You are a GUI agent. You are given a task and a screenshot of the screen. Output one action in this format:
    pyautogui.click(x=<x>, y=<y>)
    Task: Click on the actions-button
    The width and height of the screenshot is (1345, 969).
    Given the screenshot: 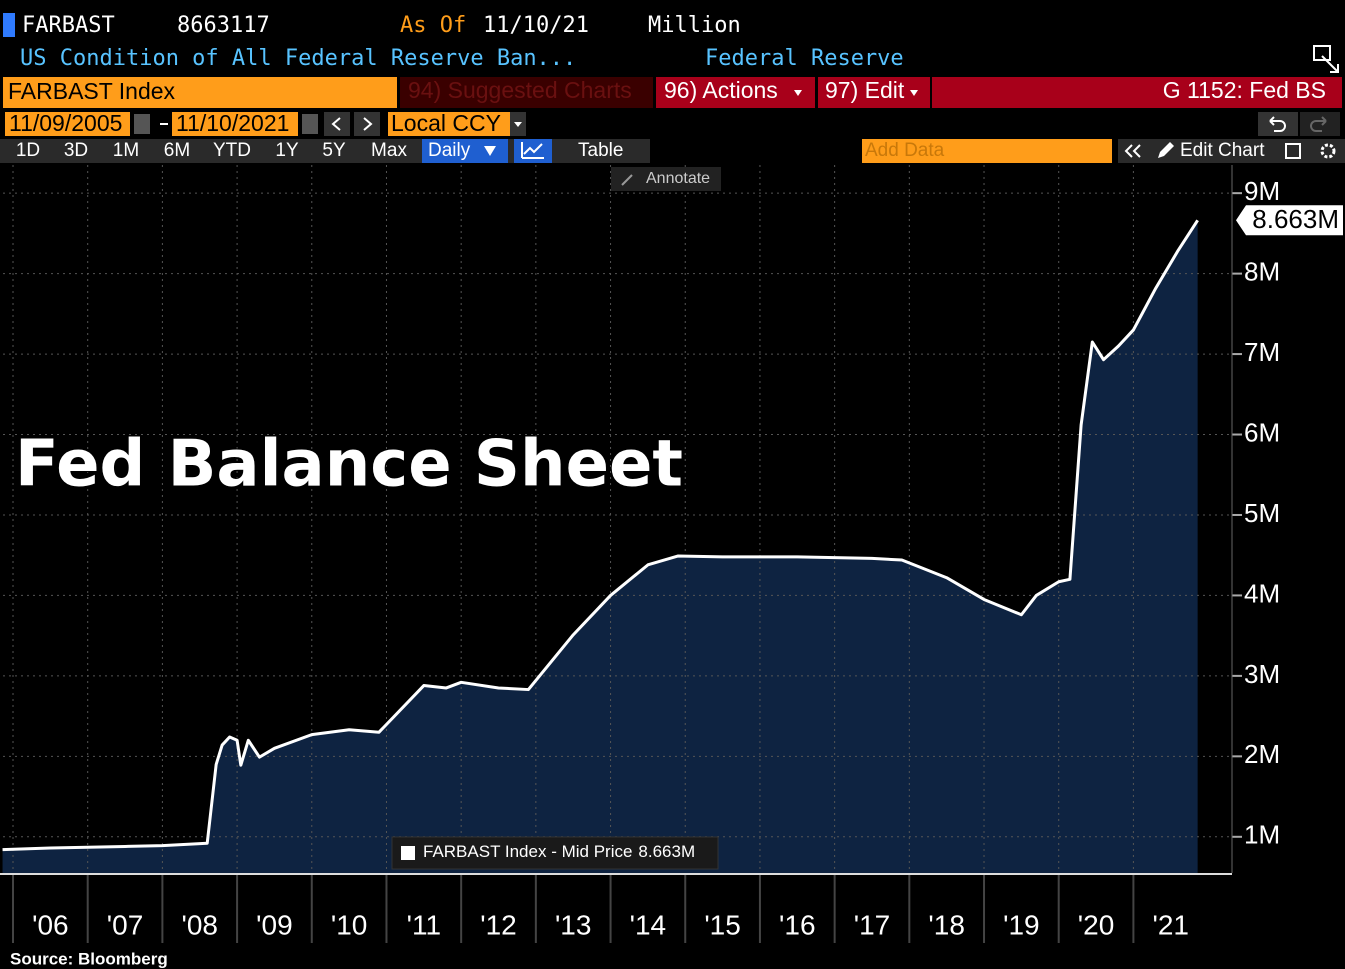 What is the action you would take?
    pyautogui.click(x=735, y=92)
    